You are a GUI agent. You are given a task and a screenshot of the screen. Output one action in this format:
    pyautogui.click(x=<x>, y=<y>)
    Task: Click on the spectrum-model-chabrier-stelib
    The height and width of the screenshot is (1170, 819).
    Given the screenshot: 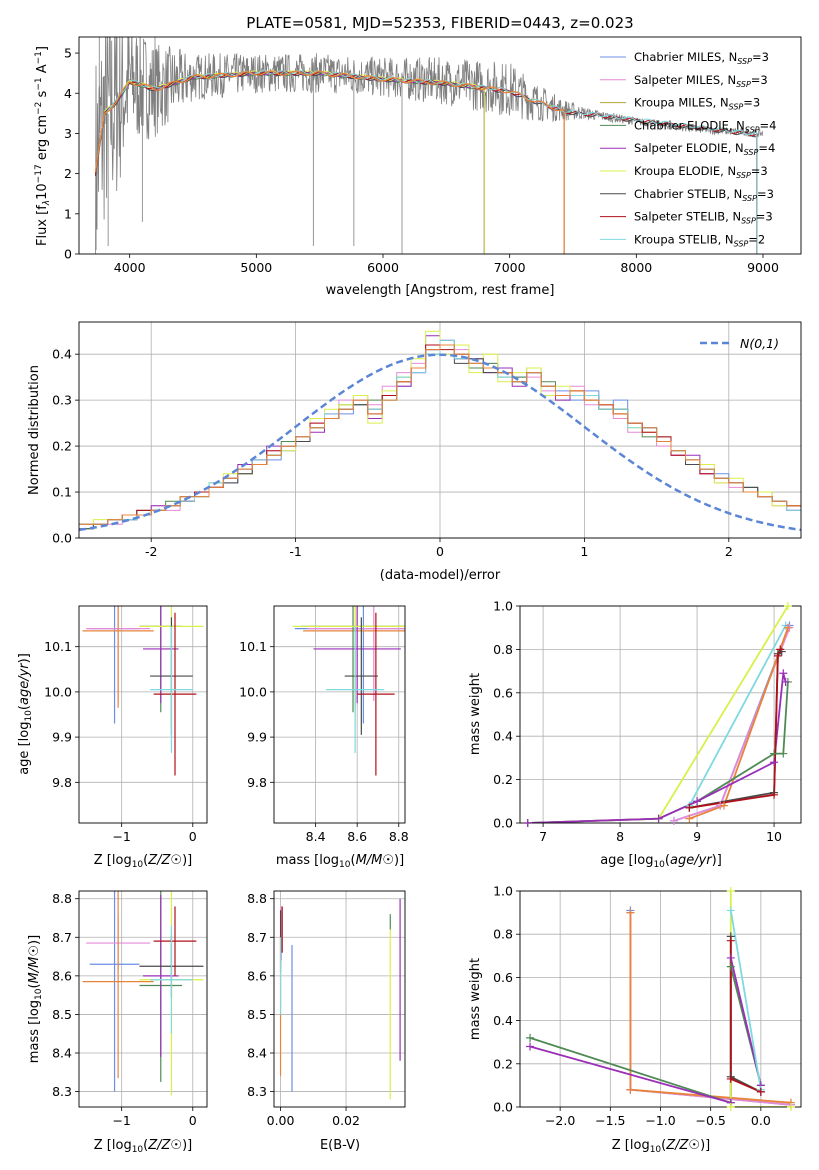 What is the action you would take?
    pyautogui.click(x=426, y=162)
    